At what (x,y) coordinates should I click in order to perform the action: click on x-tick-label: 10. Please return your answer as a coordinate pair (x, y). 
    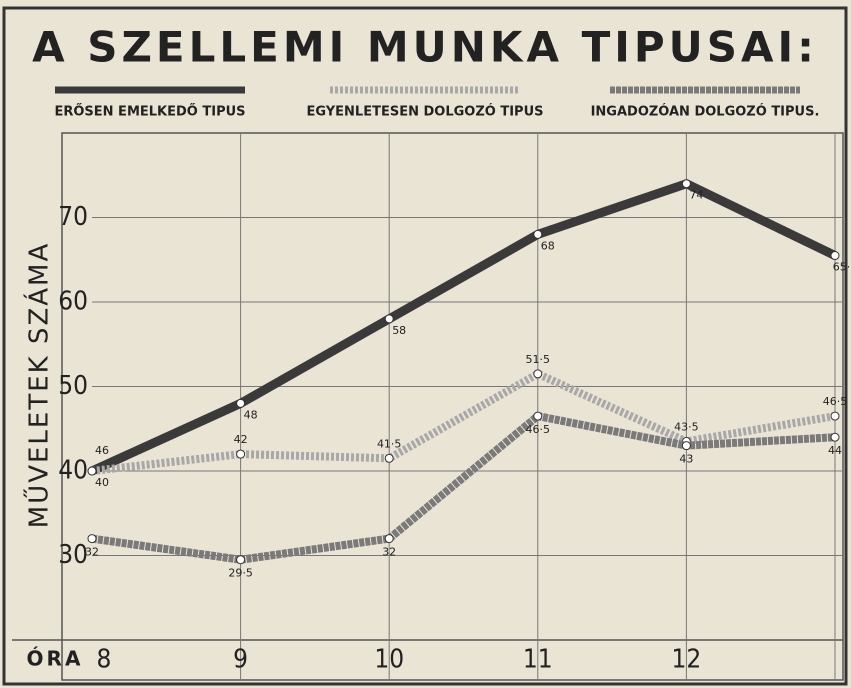
    Looking at the image, I should click on (389, 660).